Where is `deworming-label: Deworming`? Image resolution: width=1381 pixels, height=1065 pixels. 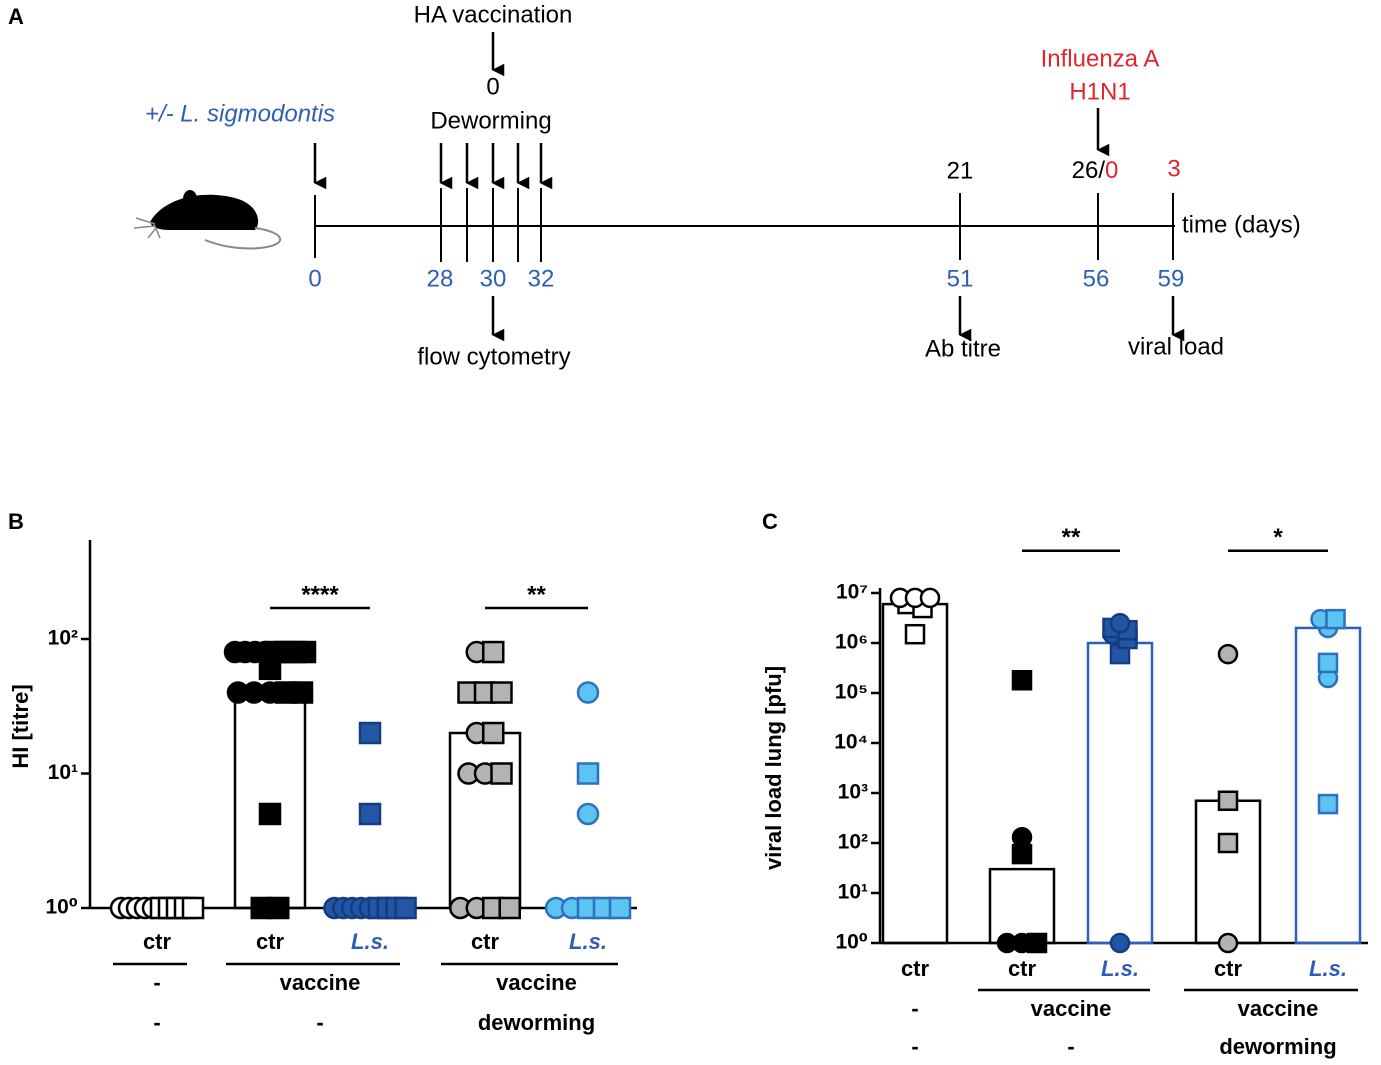 deworming-label: Deworming is located at coordinates (490, 120).